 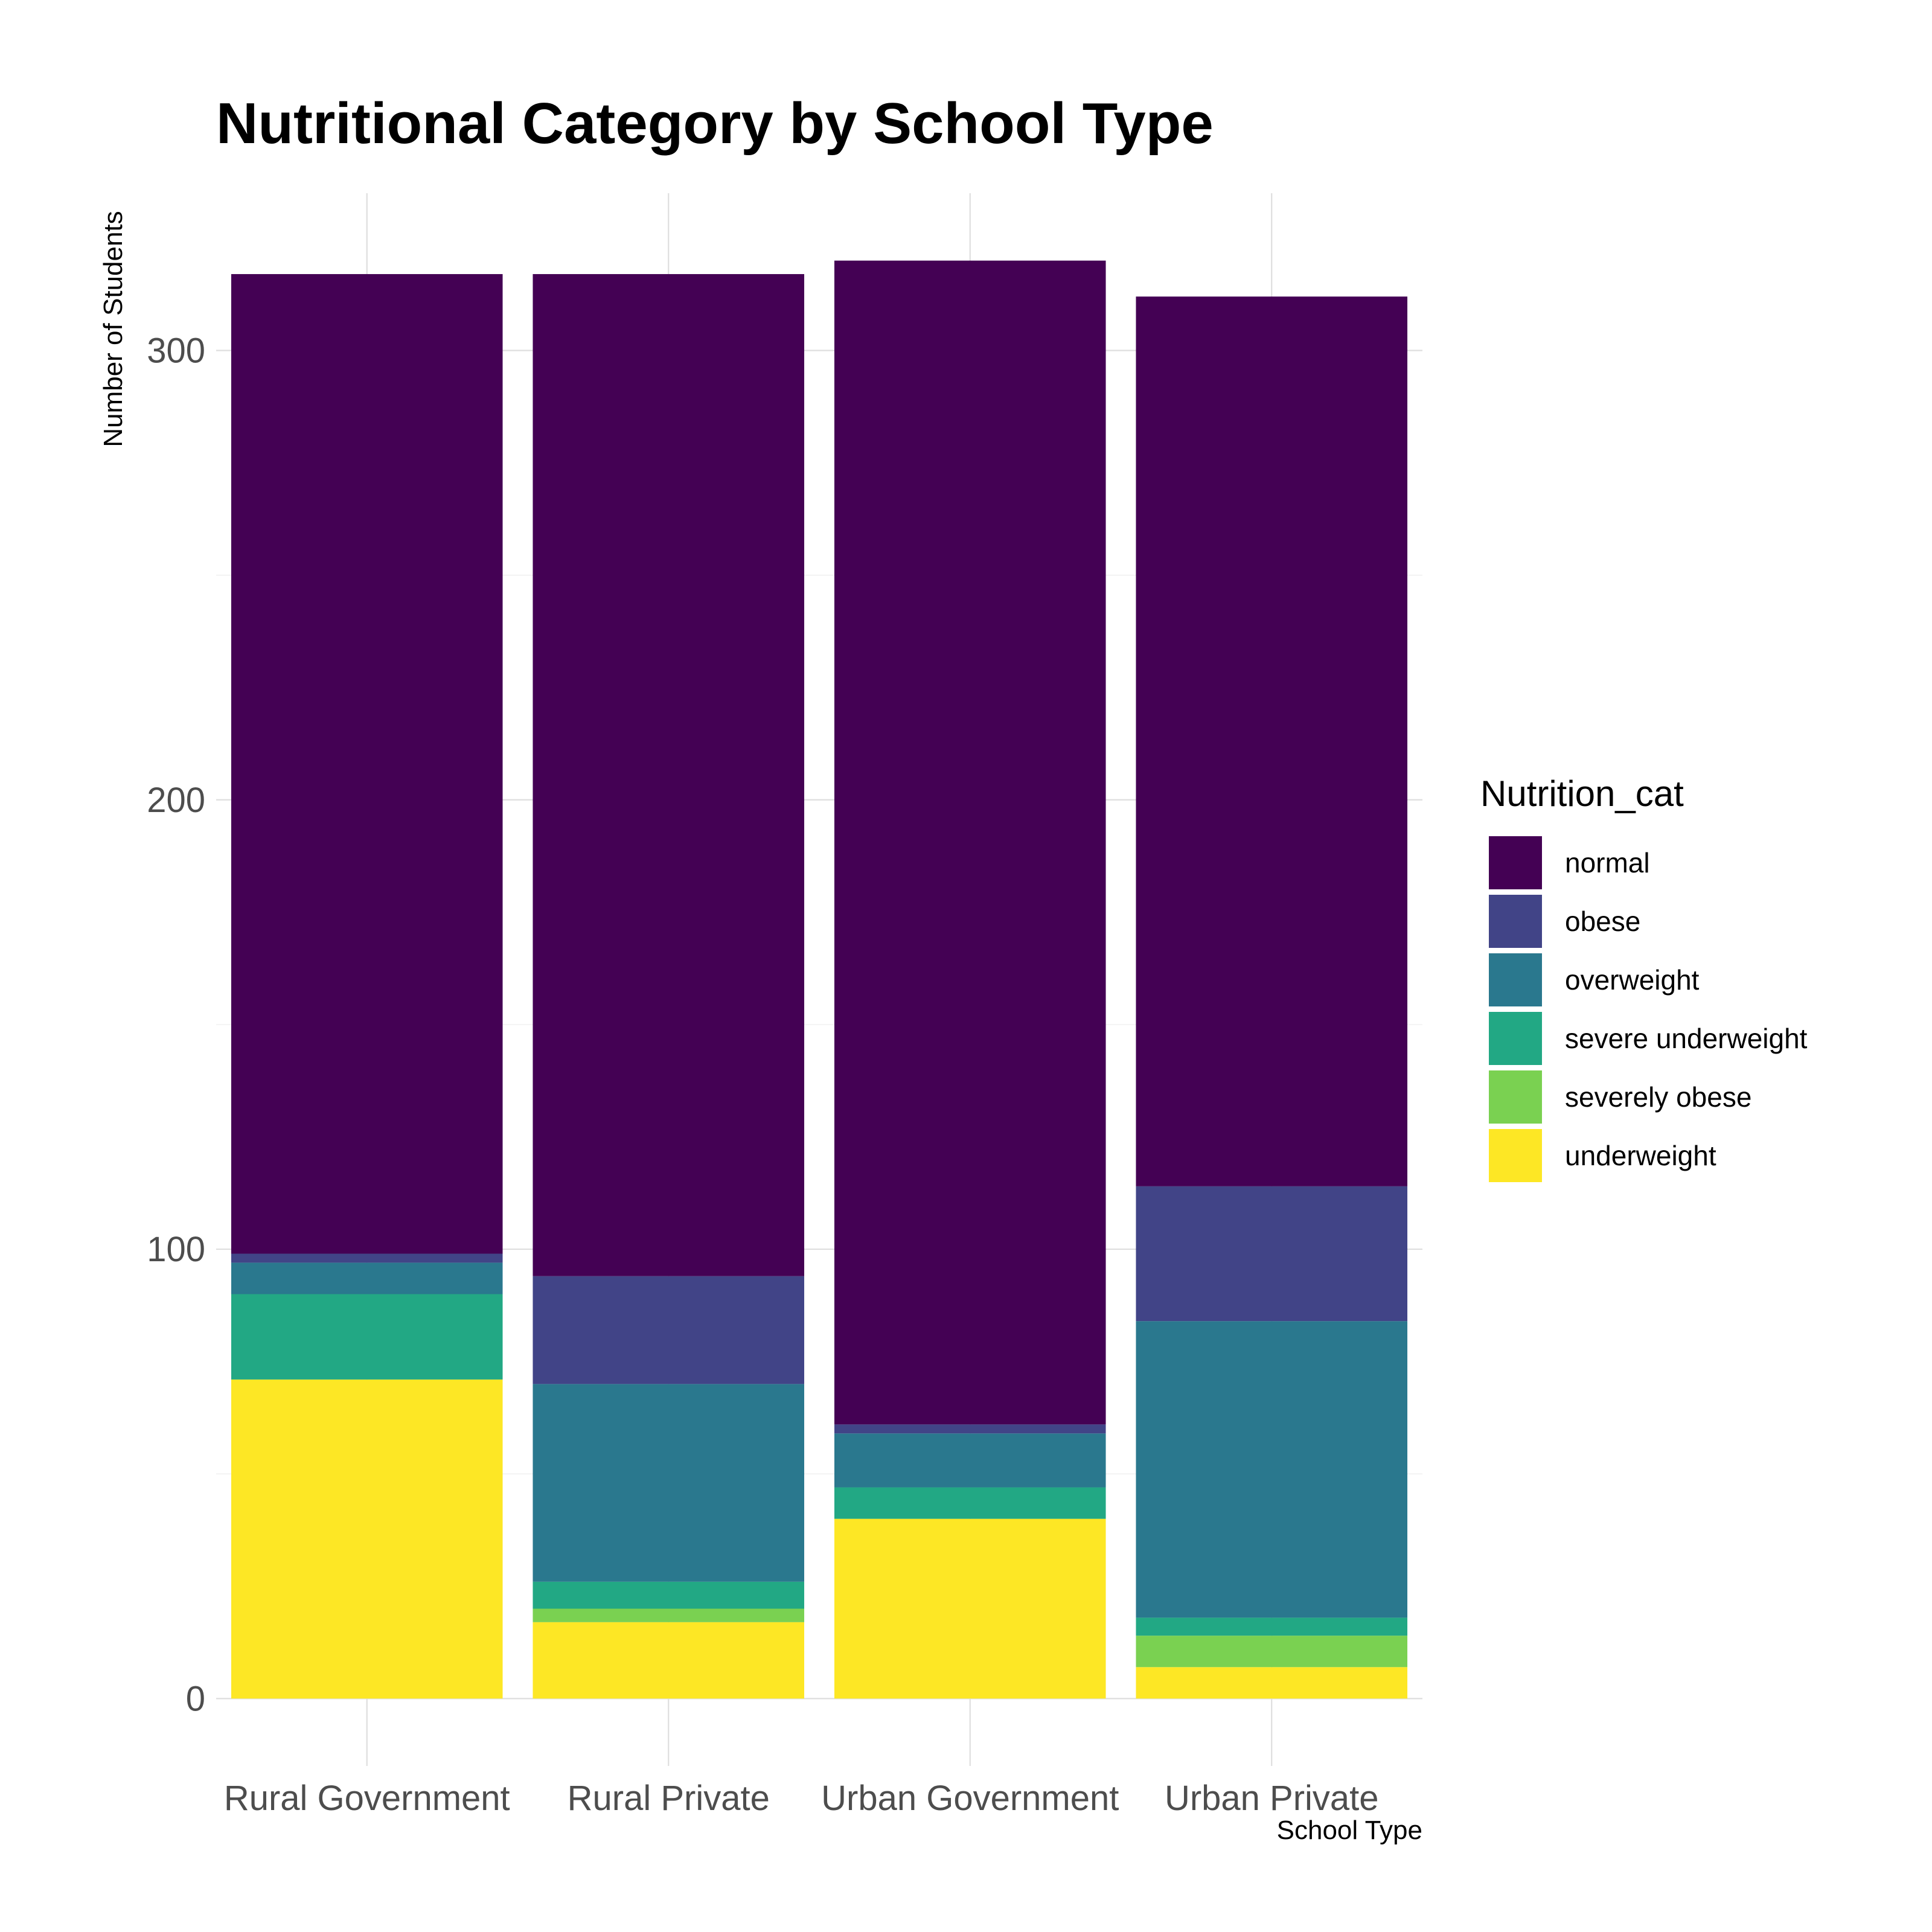 What do you see at coordinates (1658, 1097) in the screenshot?
I see `legend-label: severely obese` at bounding box center [1658, 1097].